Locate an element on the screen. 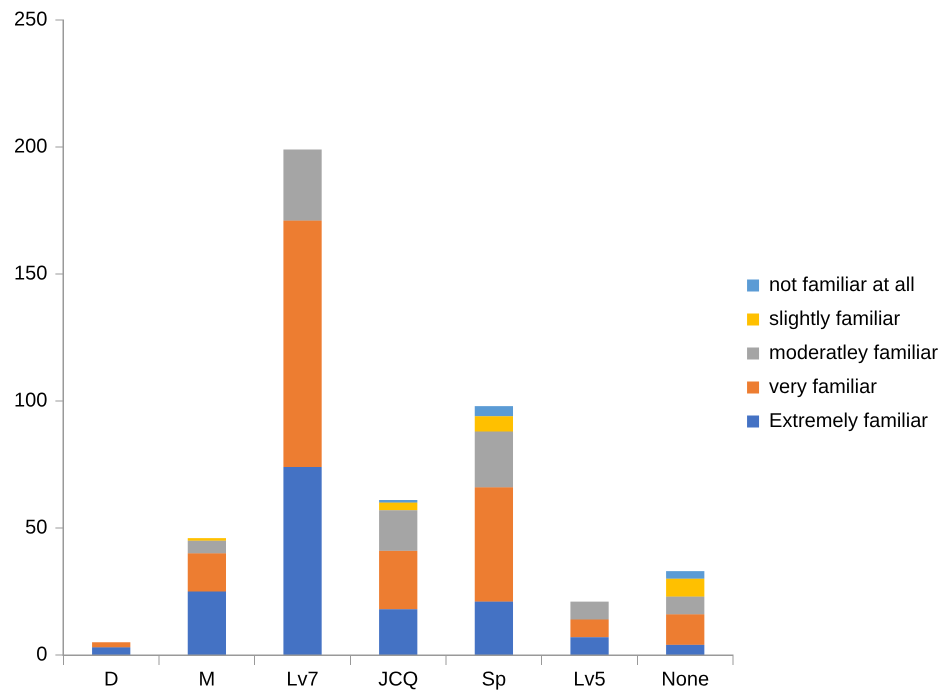 Image resolution: width=952 pixels, height=699 pixels. x-tick-label: Lv7 is located at coordinates (302, 679).